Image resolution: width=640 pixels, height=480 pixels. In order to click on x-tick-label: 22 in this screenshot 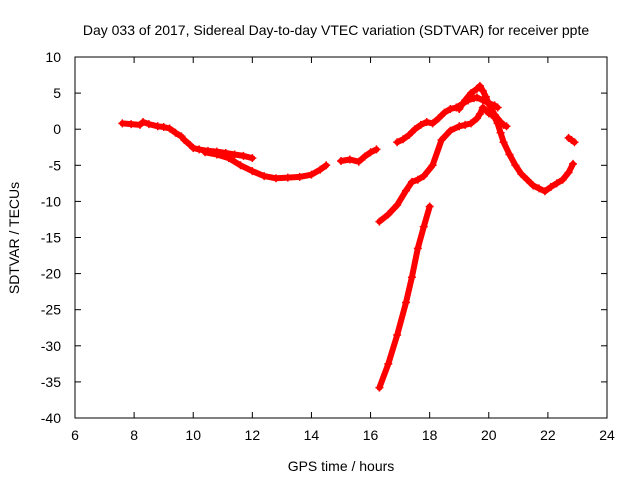, I will do `click(548, 435)`.